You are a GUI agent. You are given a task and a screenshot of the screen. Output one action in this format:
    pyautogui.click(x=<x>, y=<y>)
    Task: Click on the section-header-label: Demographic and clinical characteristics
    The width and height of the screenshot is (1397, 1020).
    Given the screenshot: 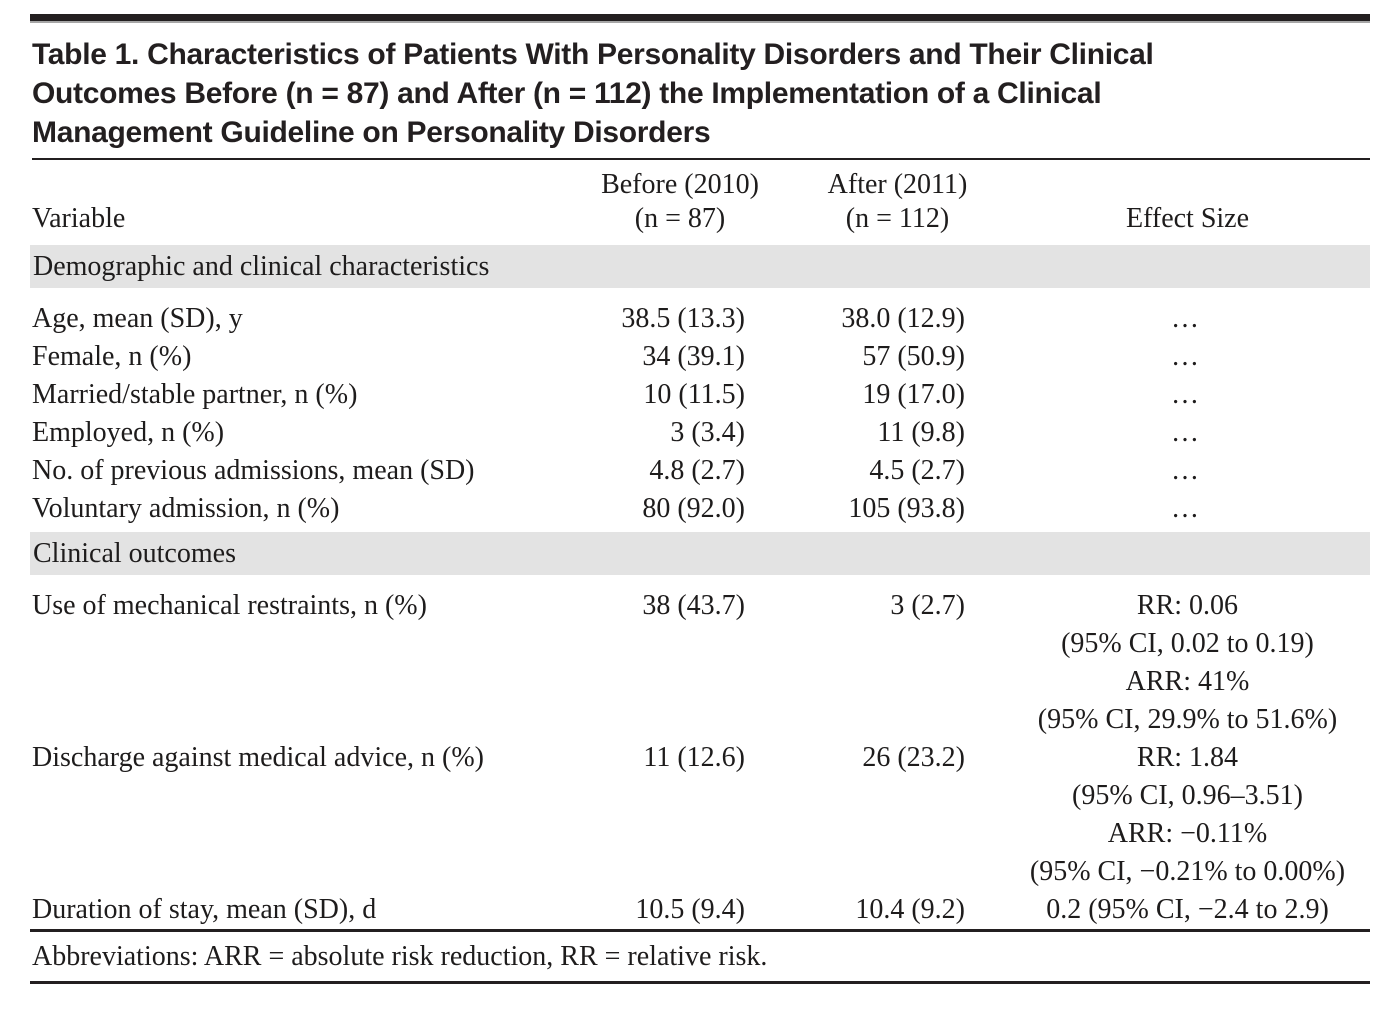 What is the action you would take?
    pyautogui.click(x=700, y=266)
    